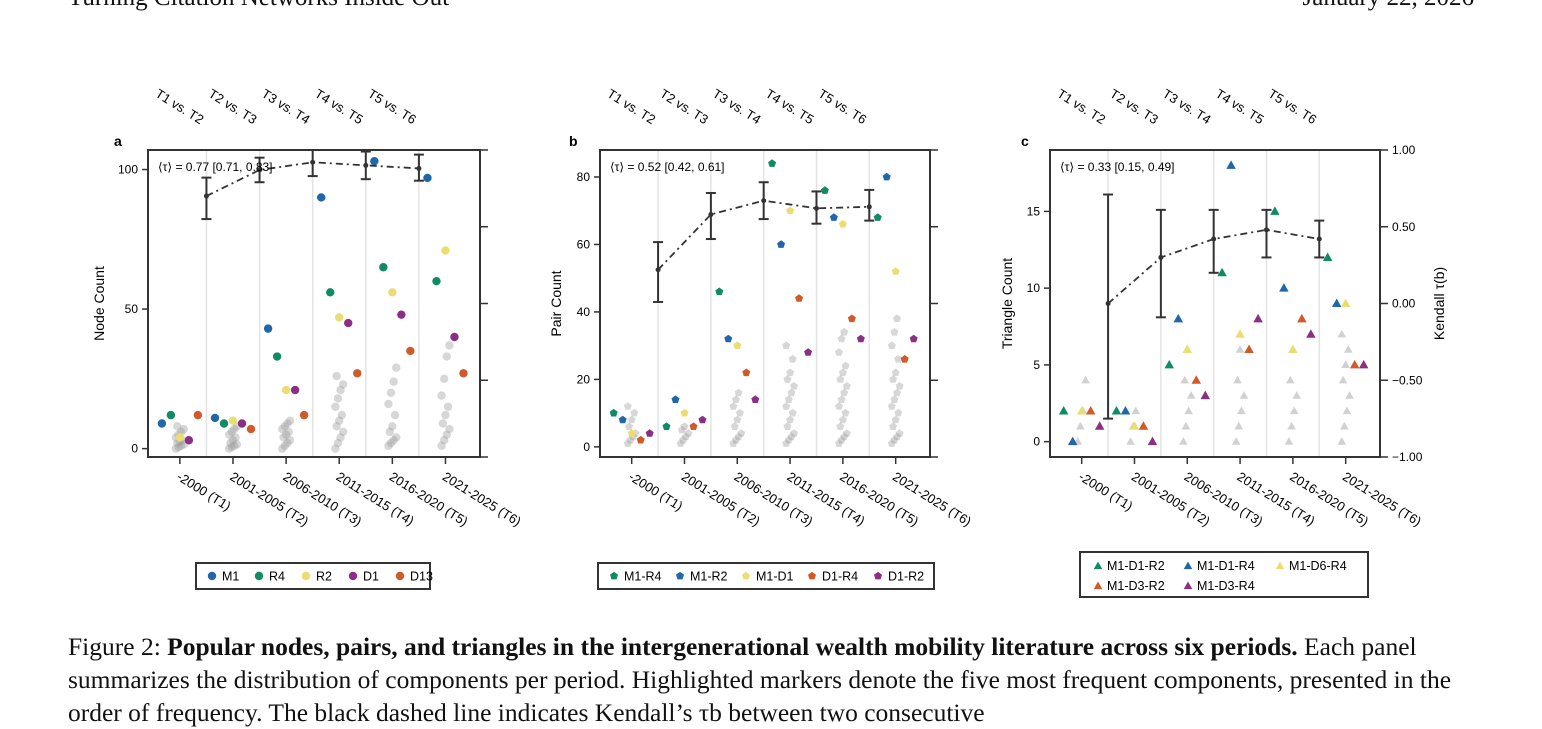 This screenshot has height=729, width=1542. I want to click on comparison-label: T3 vs. T4, so click(737, 106).